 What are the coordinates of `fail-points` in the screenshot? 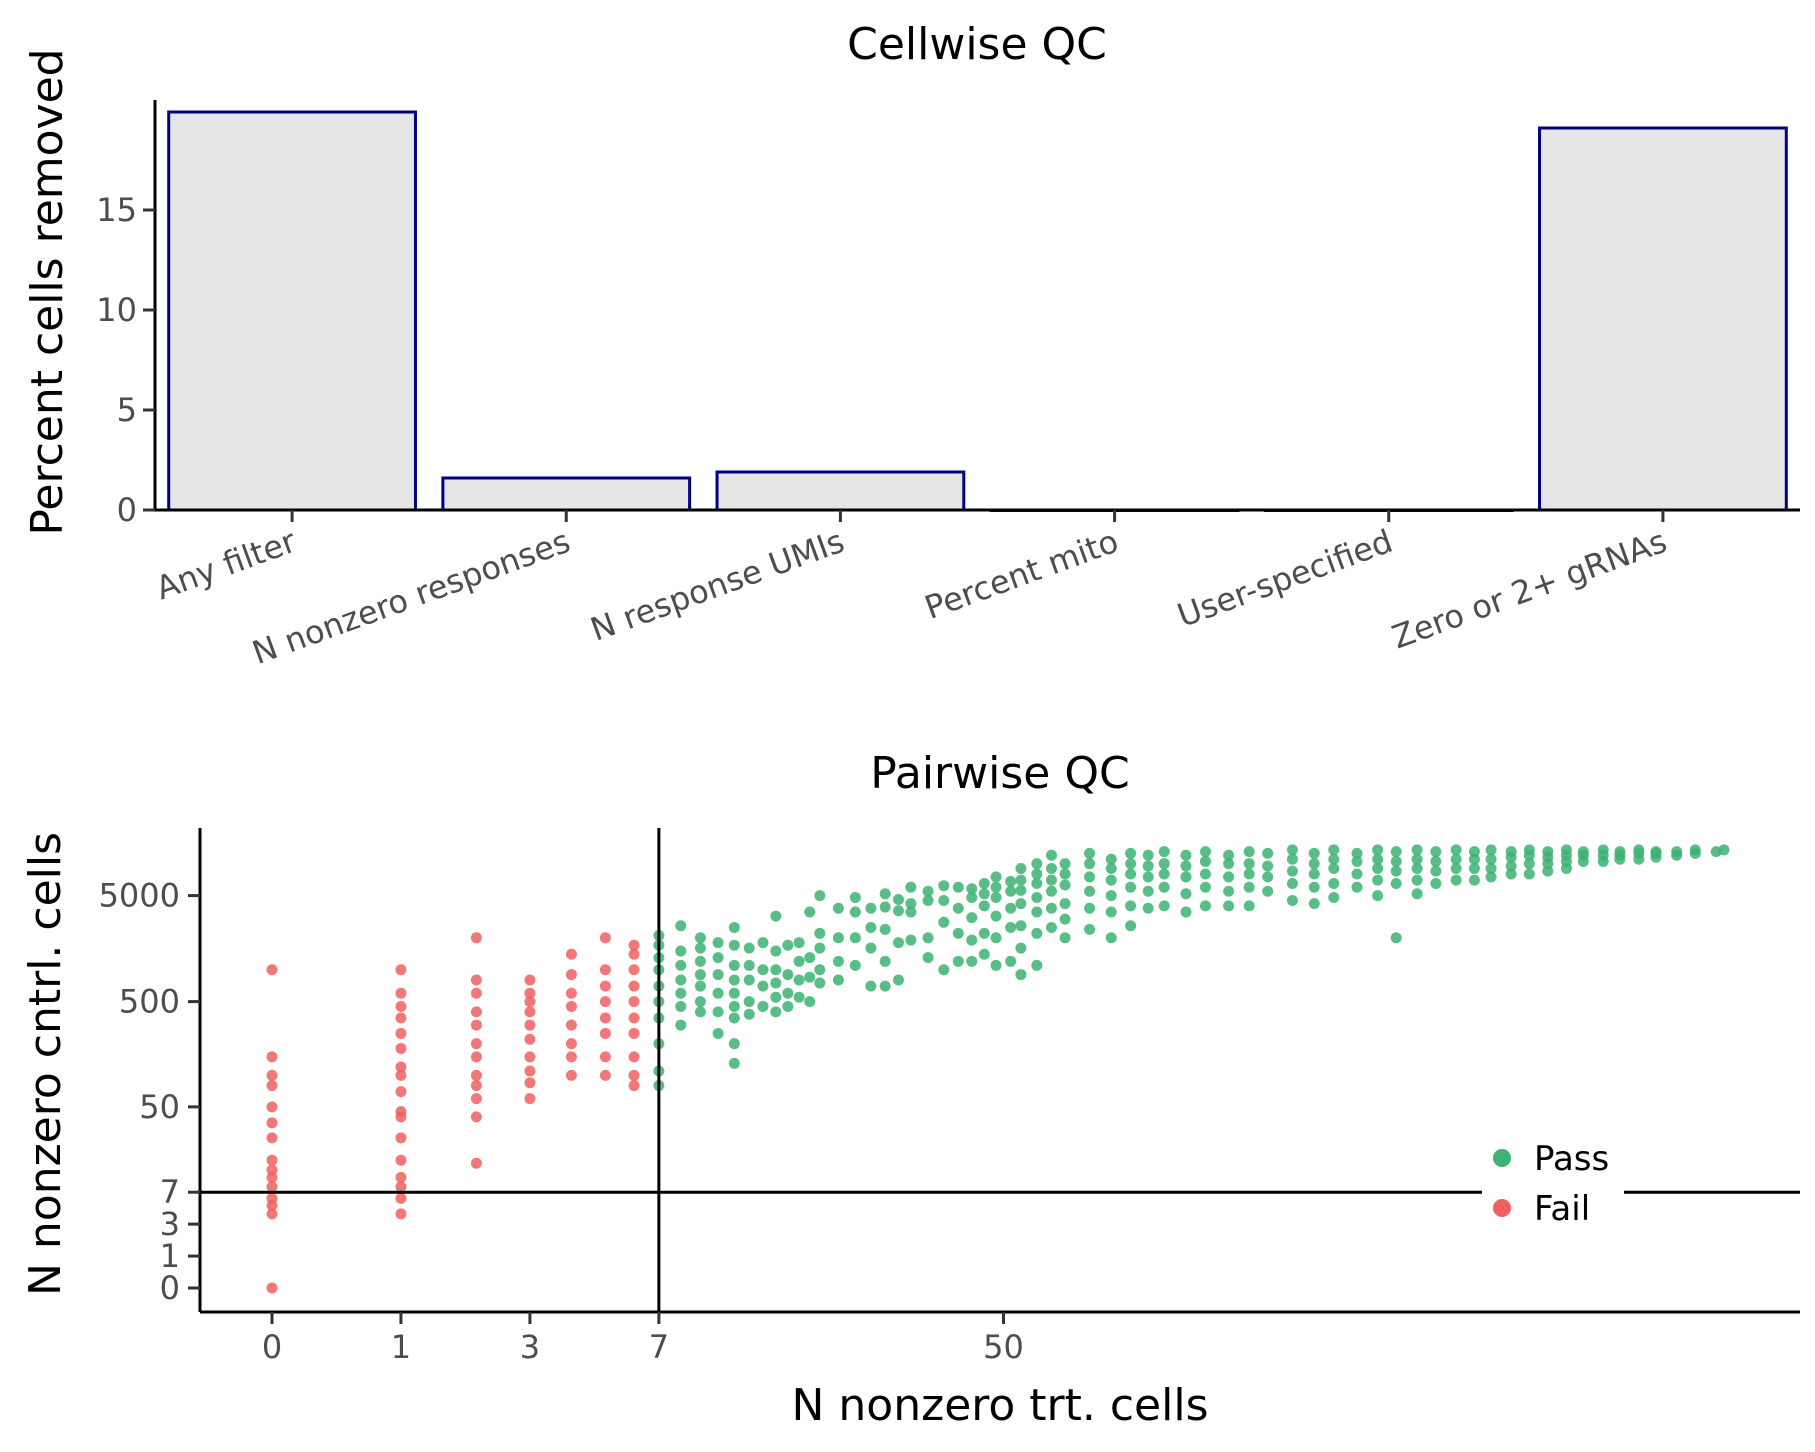 It's located at (453, 1113).